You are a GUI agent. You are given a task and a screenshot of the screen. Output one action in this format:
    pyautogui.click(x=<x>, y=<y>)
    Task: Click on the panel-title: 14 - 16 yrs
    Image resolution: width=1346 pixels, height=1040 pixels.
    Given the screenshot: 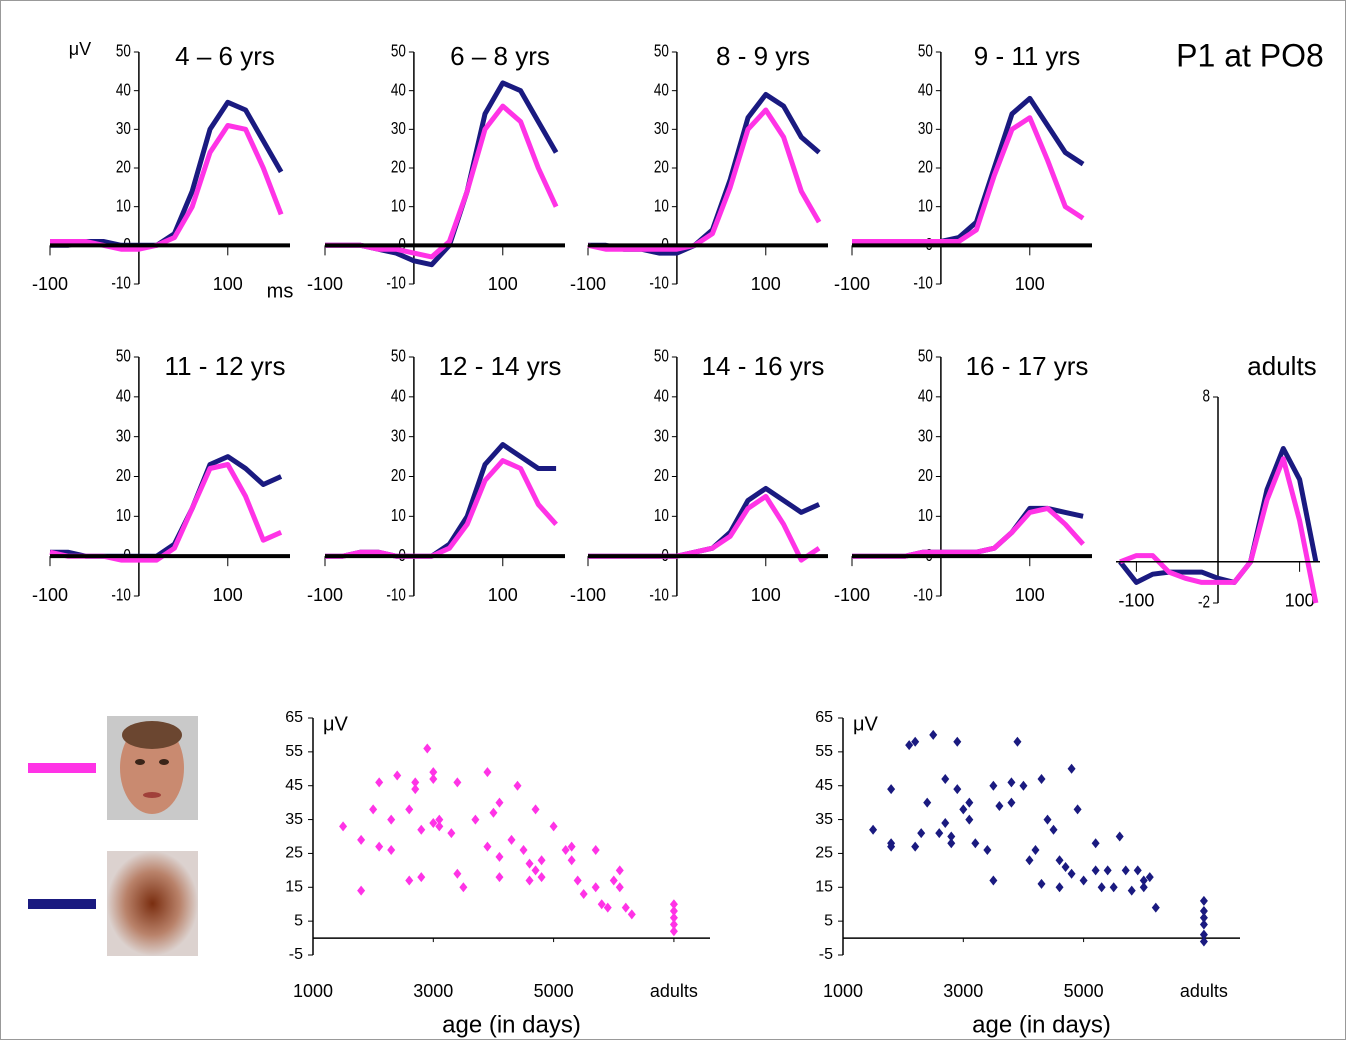 What is the action you would take?
    pyautogui.click(x=763, y=366)
    